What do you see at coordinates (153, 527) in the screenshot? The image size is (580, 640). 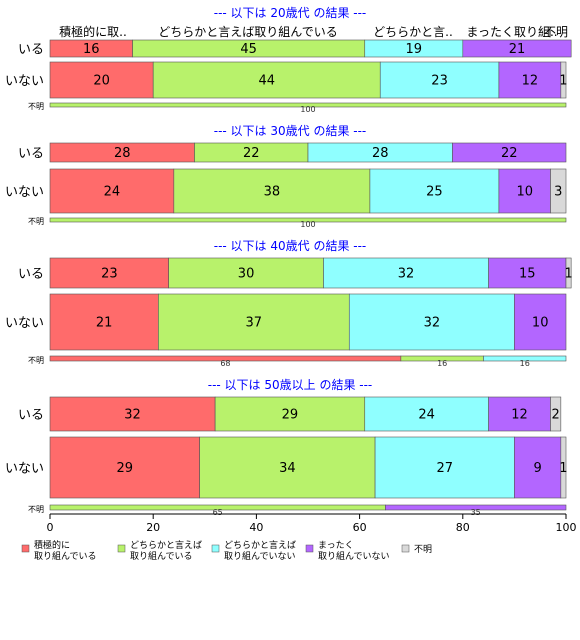 I see `x-tick-label: 20` at bounding box center [153, 527].